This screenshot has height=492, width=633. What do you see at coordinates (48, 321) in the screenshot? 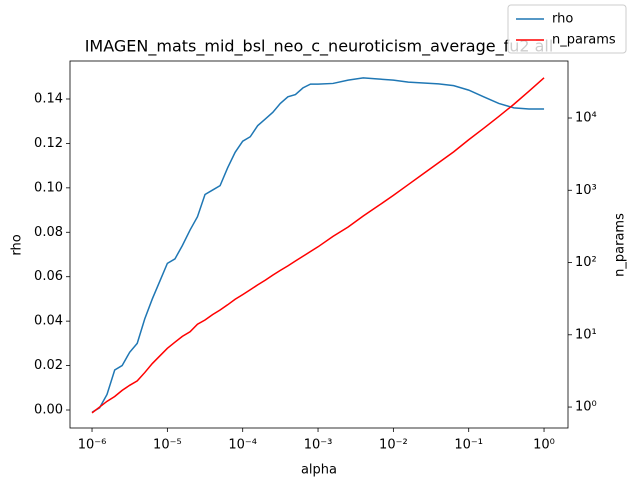
I see `y-tick-label: 0.04` at bounding box center [48, 321].